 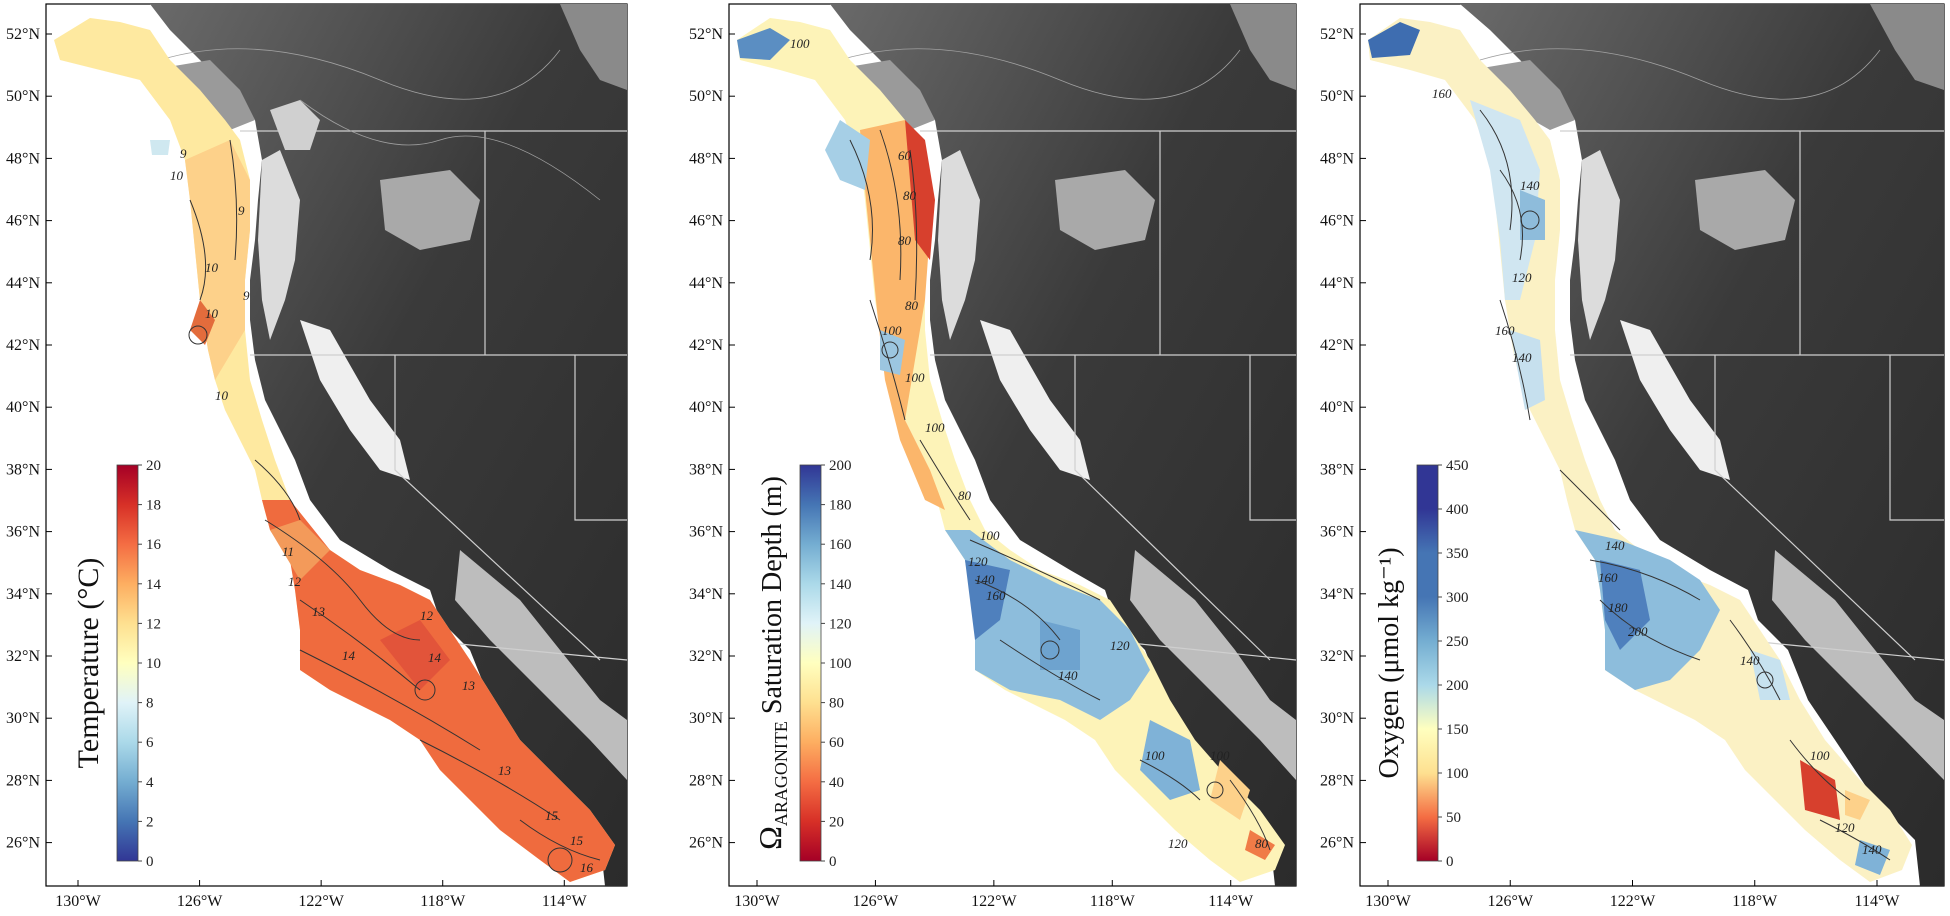 What do you see at coordinates (1337, 656) in the screenshot?
I see `lat-label: 32°N` at bounding box center [1337, 656].